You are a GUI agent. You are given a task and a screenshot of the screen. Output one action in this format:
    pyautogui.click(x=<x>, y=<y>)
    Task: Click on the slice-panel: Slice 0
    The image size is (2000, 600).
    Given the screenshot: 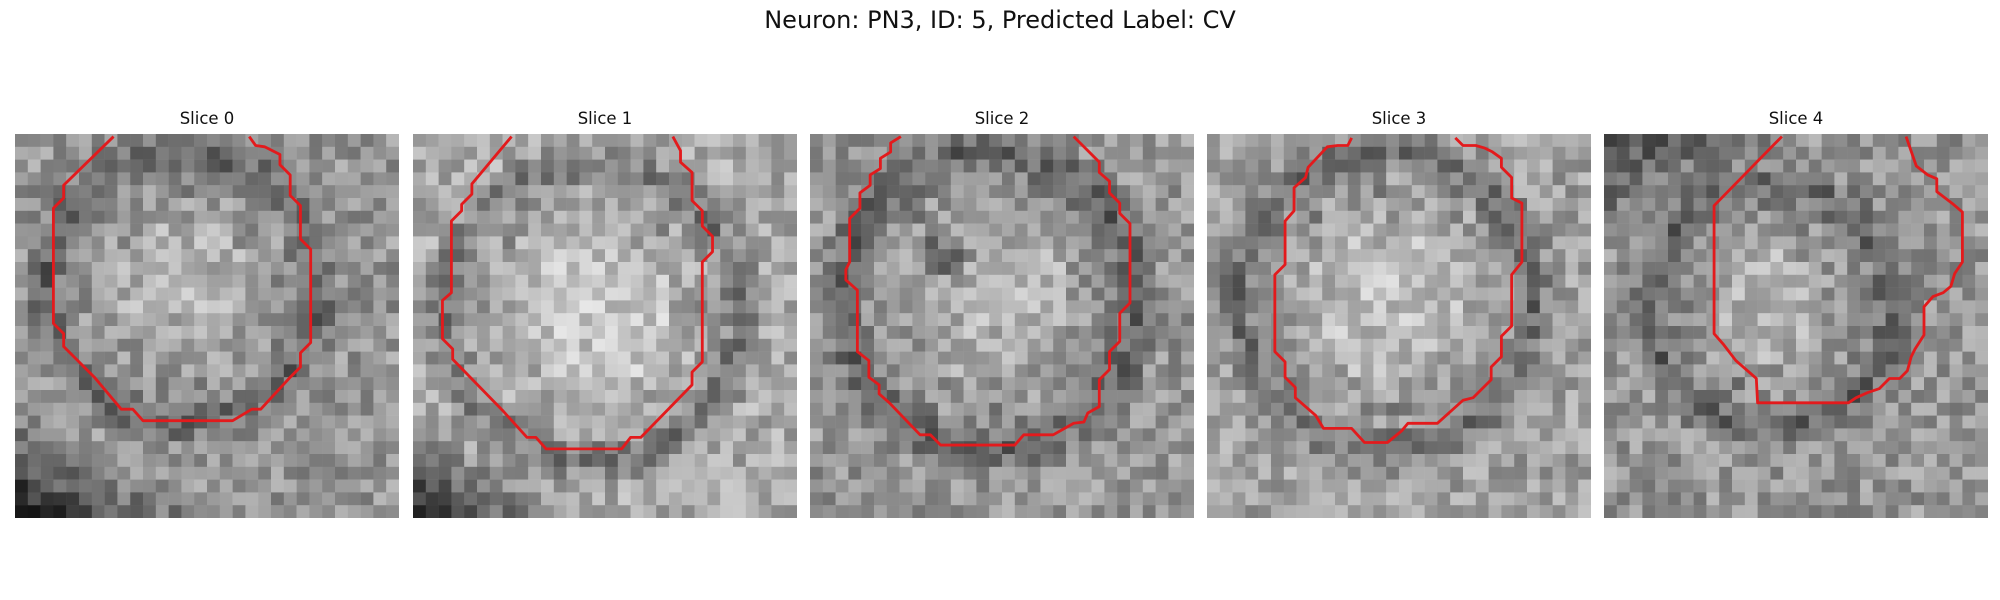 What is the action you would take?
    pyautogui.click(x=207, y=313)
    